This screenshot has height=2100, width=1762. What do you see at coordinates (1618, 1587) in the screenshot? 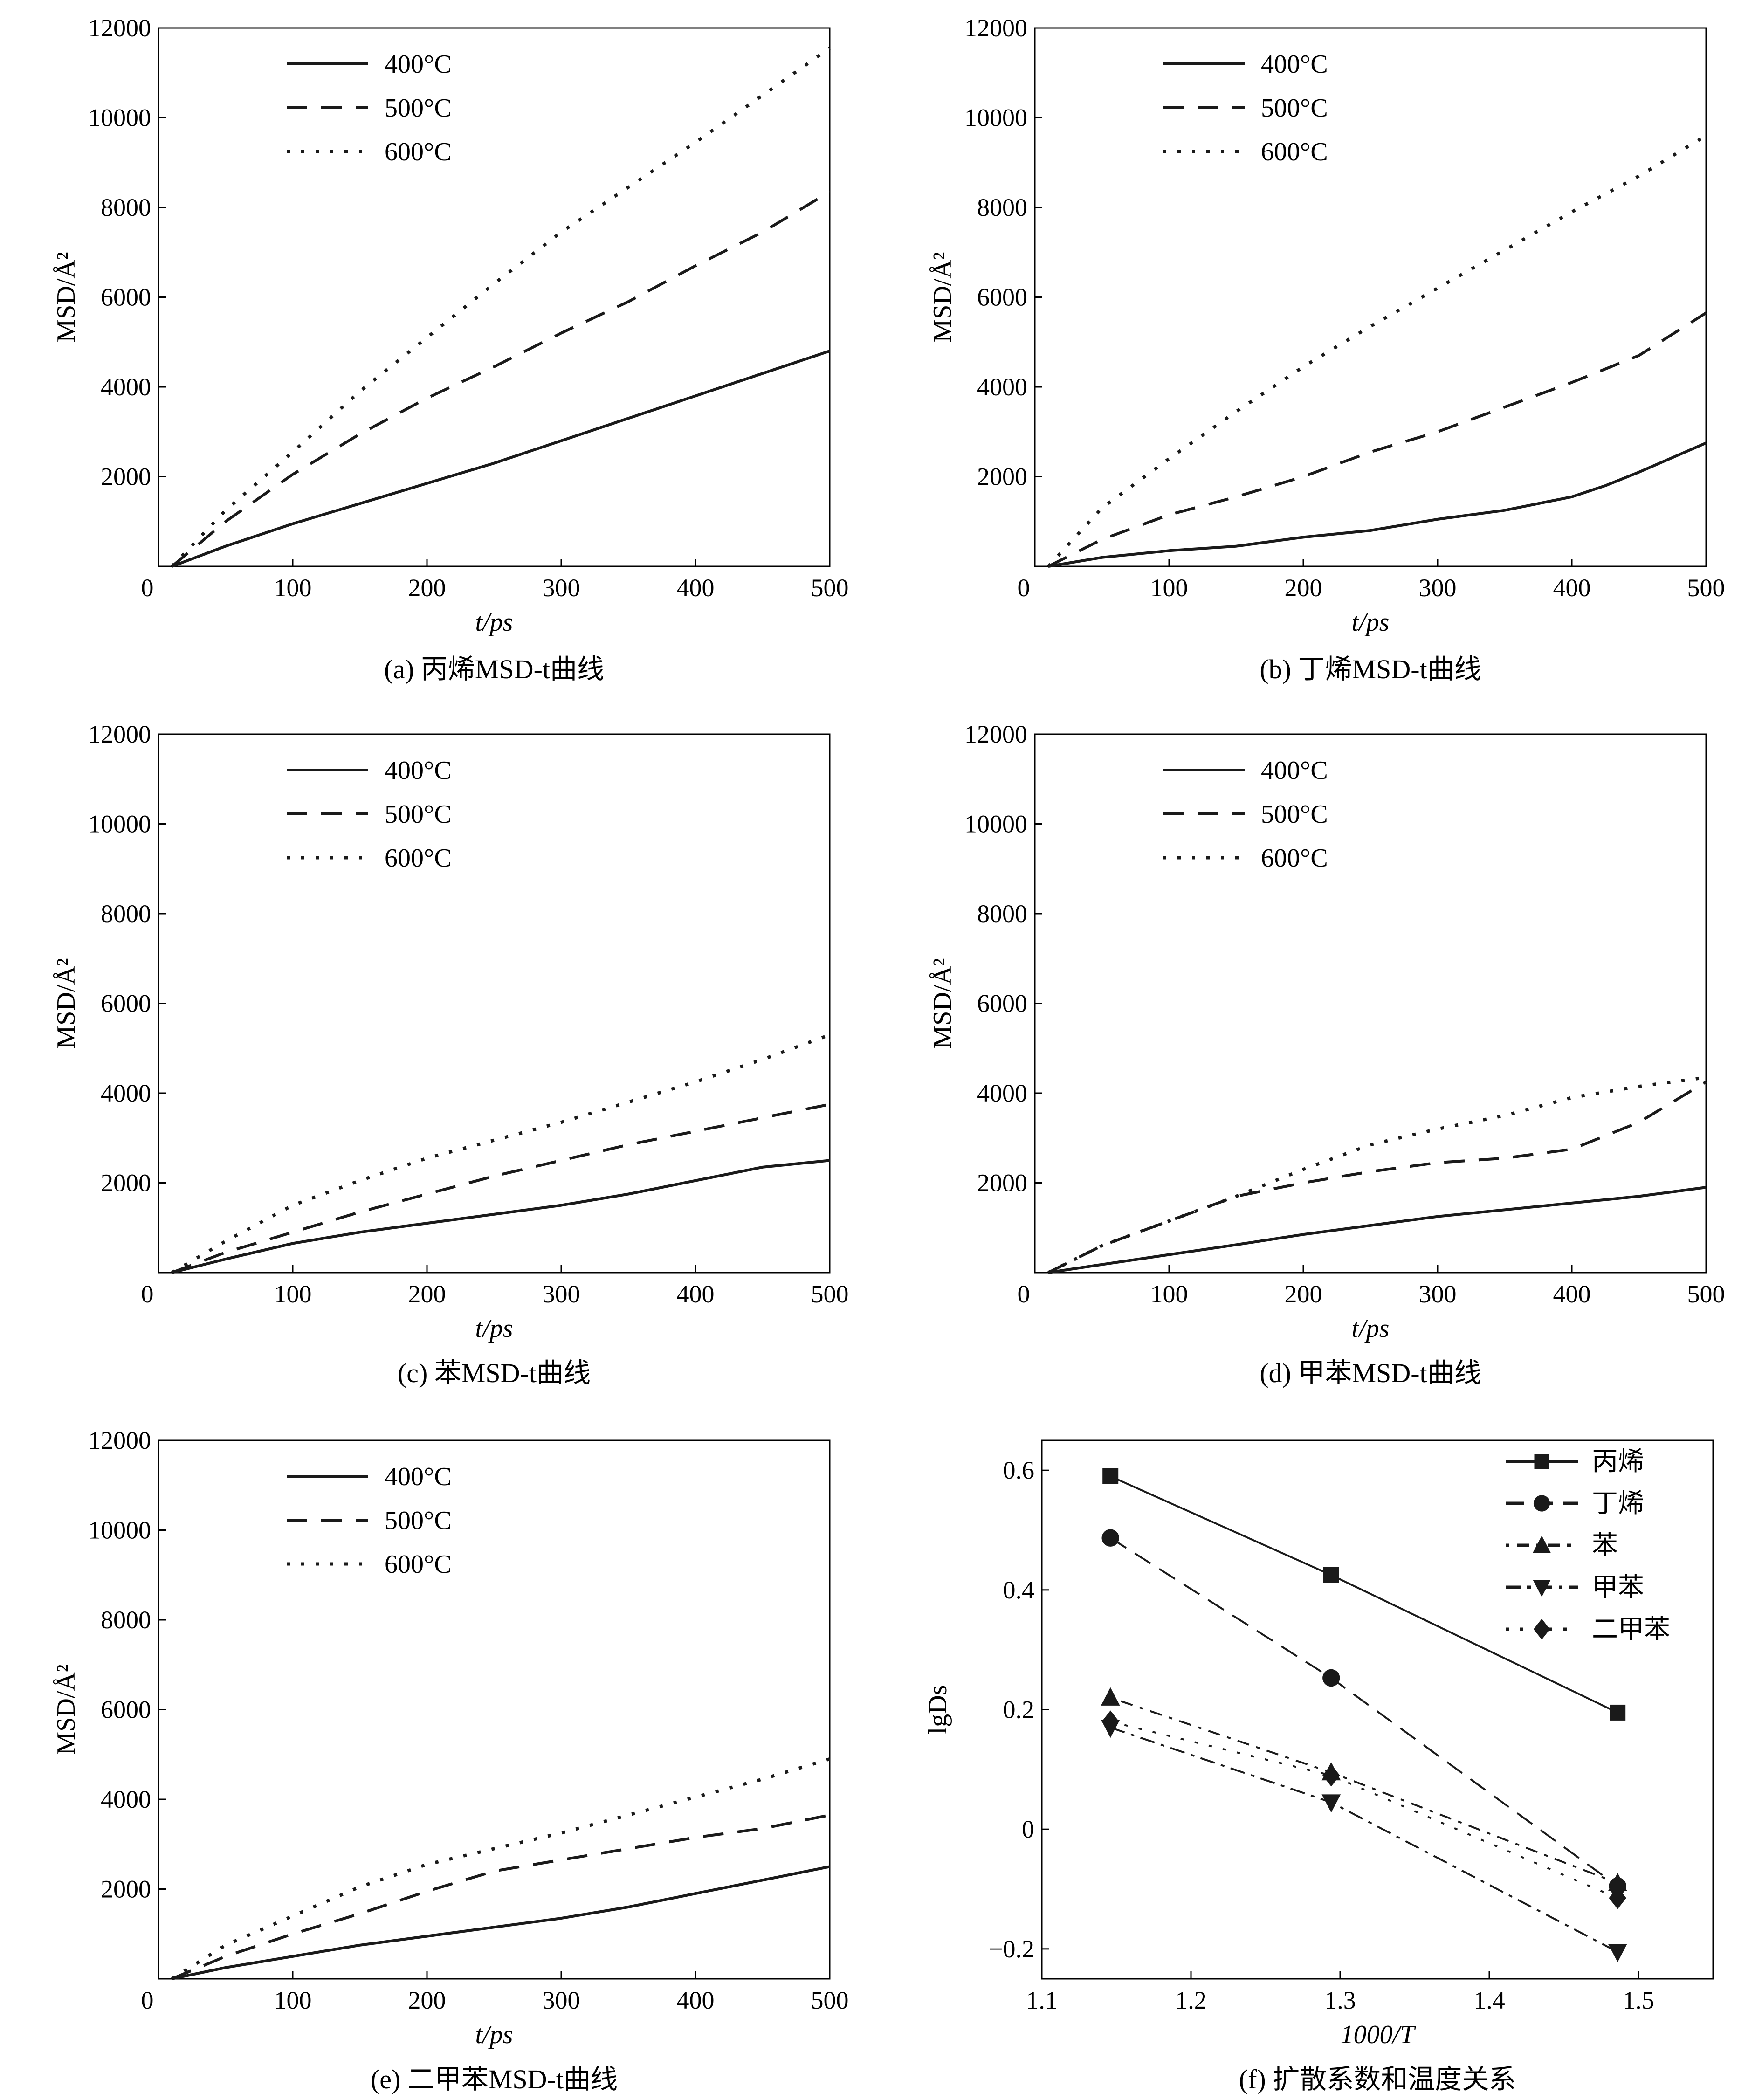
I see `legend-label-3: 甲苯` at bounding box center [1618, 1587].